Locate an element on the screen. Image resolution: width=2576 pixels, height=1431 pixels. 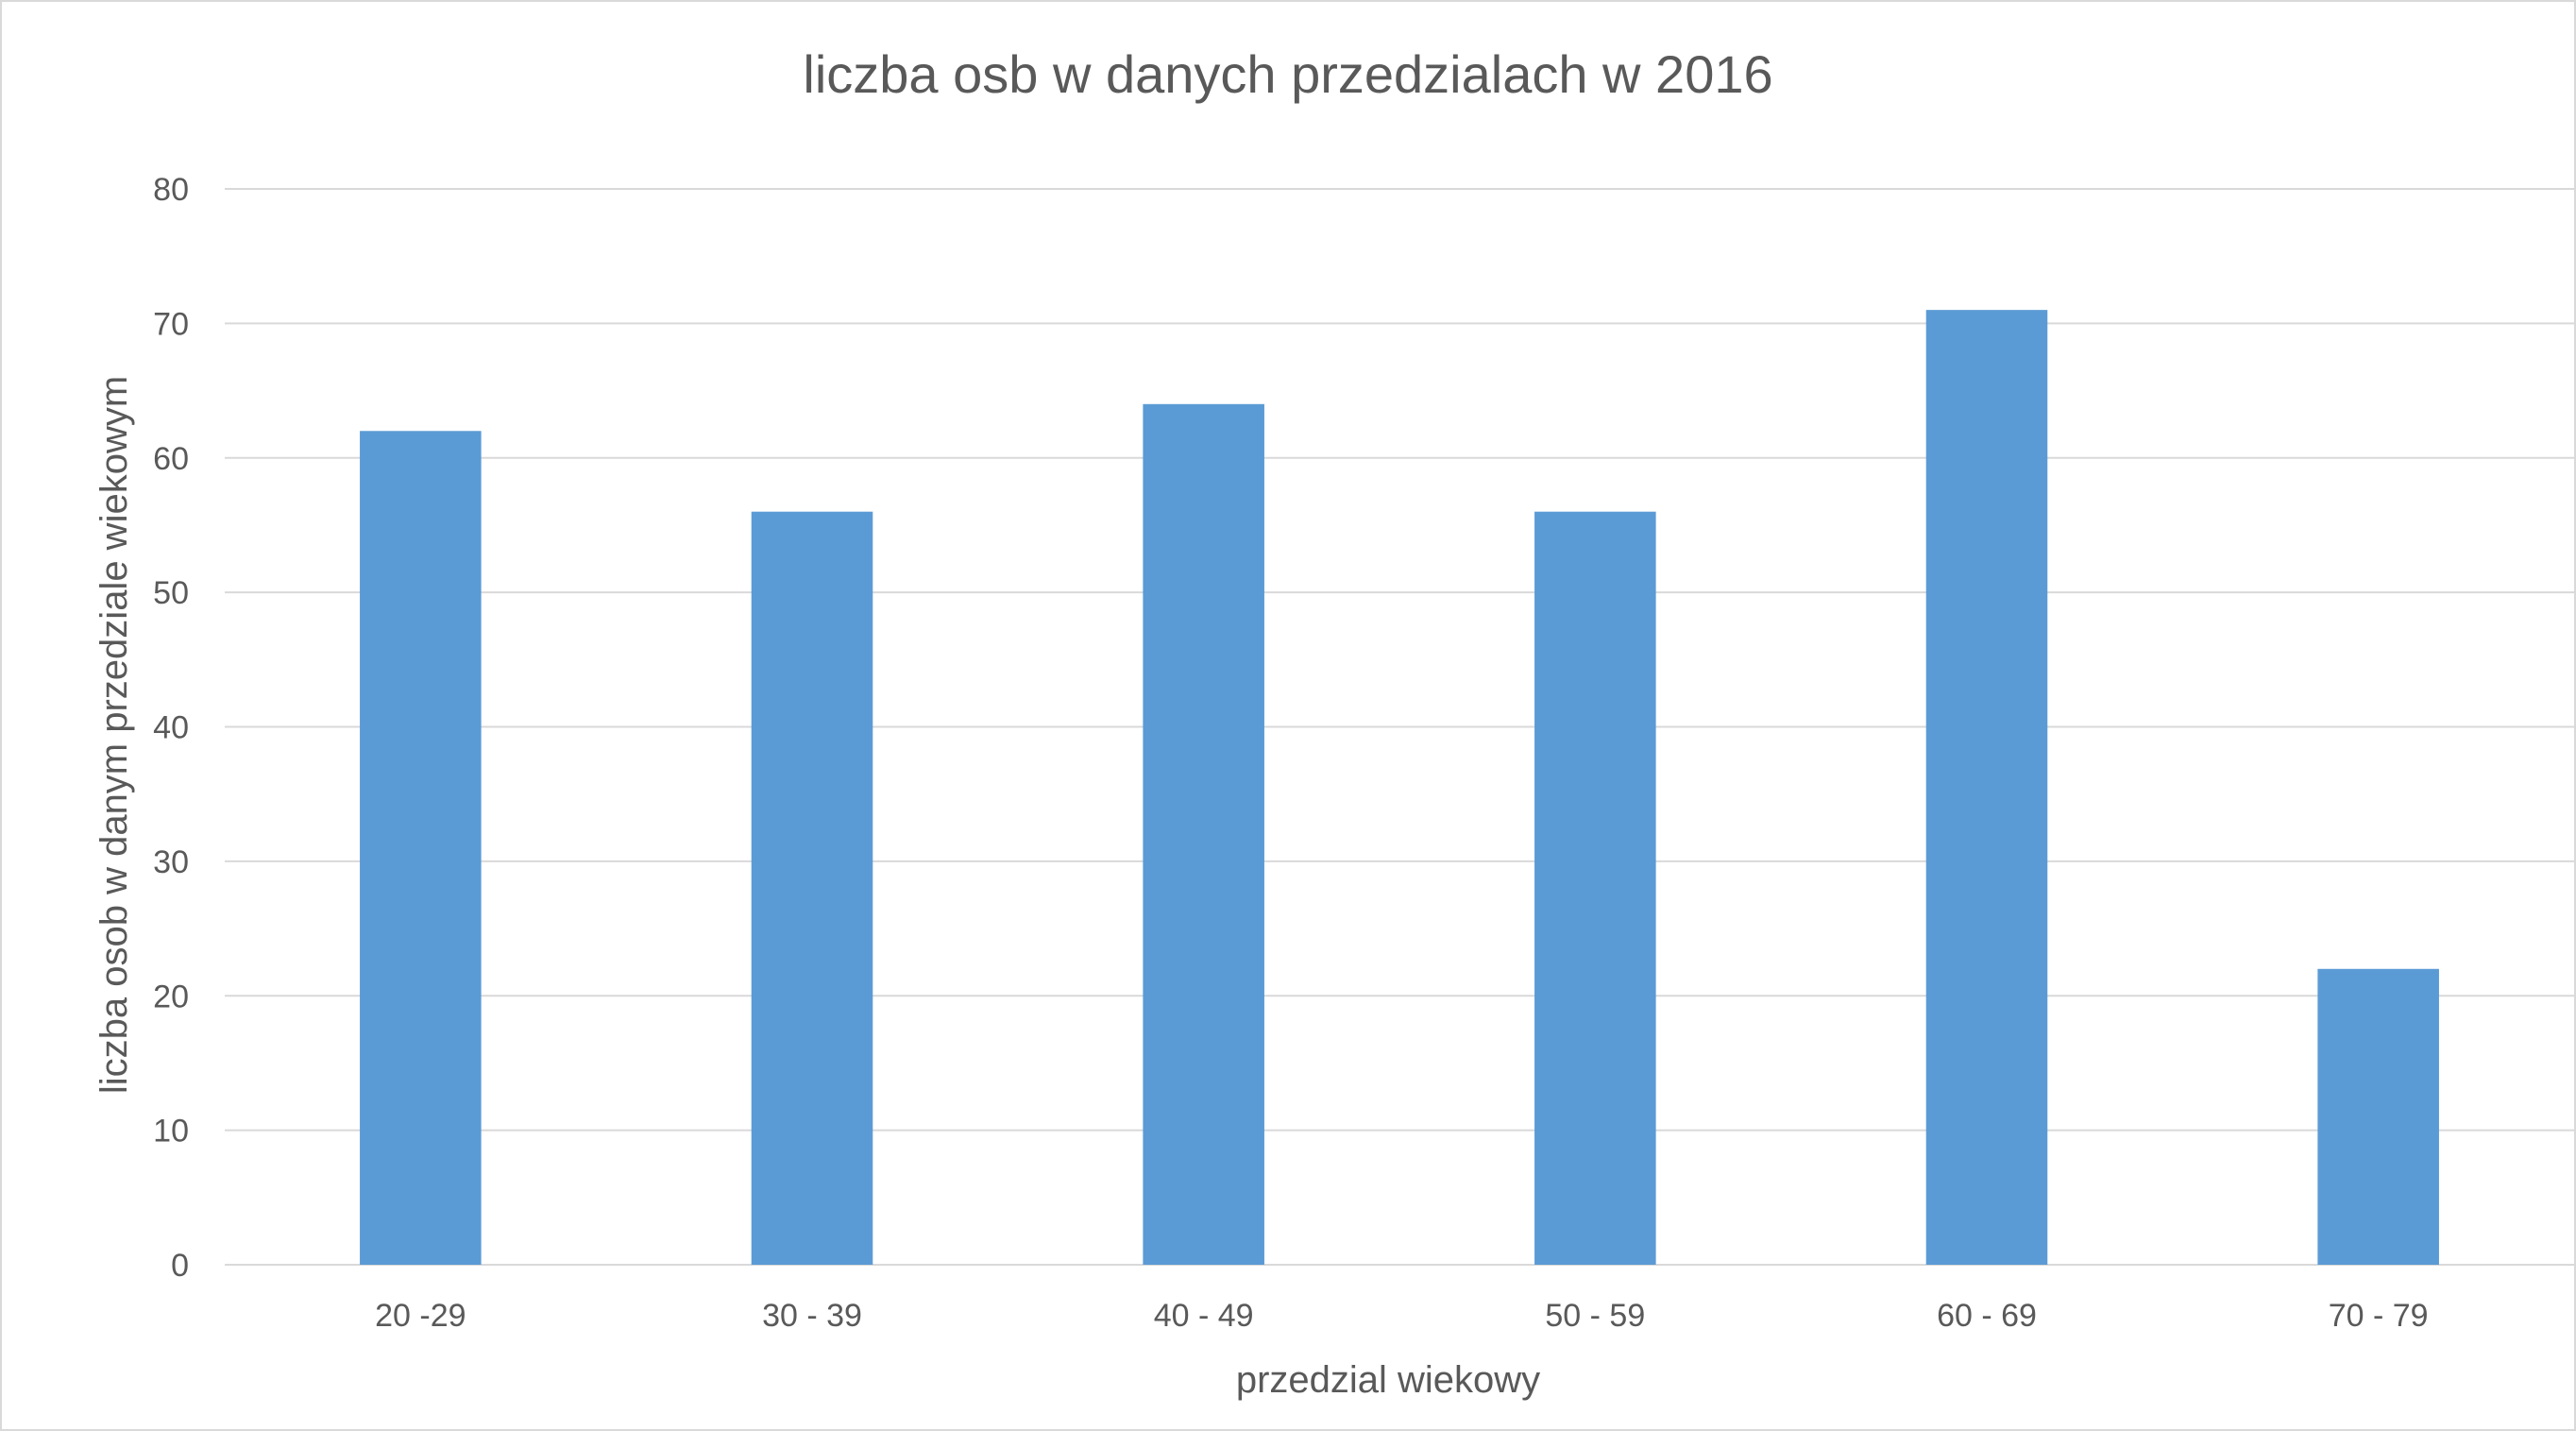
x-axis-title: przedzial wiekowy is located at coordinates (1388, 1380).